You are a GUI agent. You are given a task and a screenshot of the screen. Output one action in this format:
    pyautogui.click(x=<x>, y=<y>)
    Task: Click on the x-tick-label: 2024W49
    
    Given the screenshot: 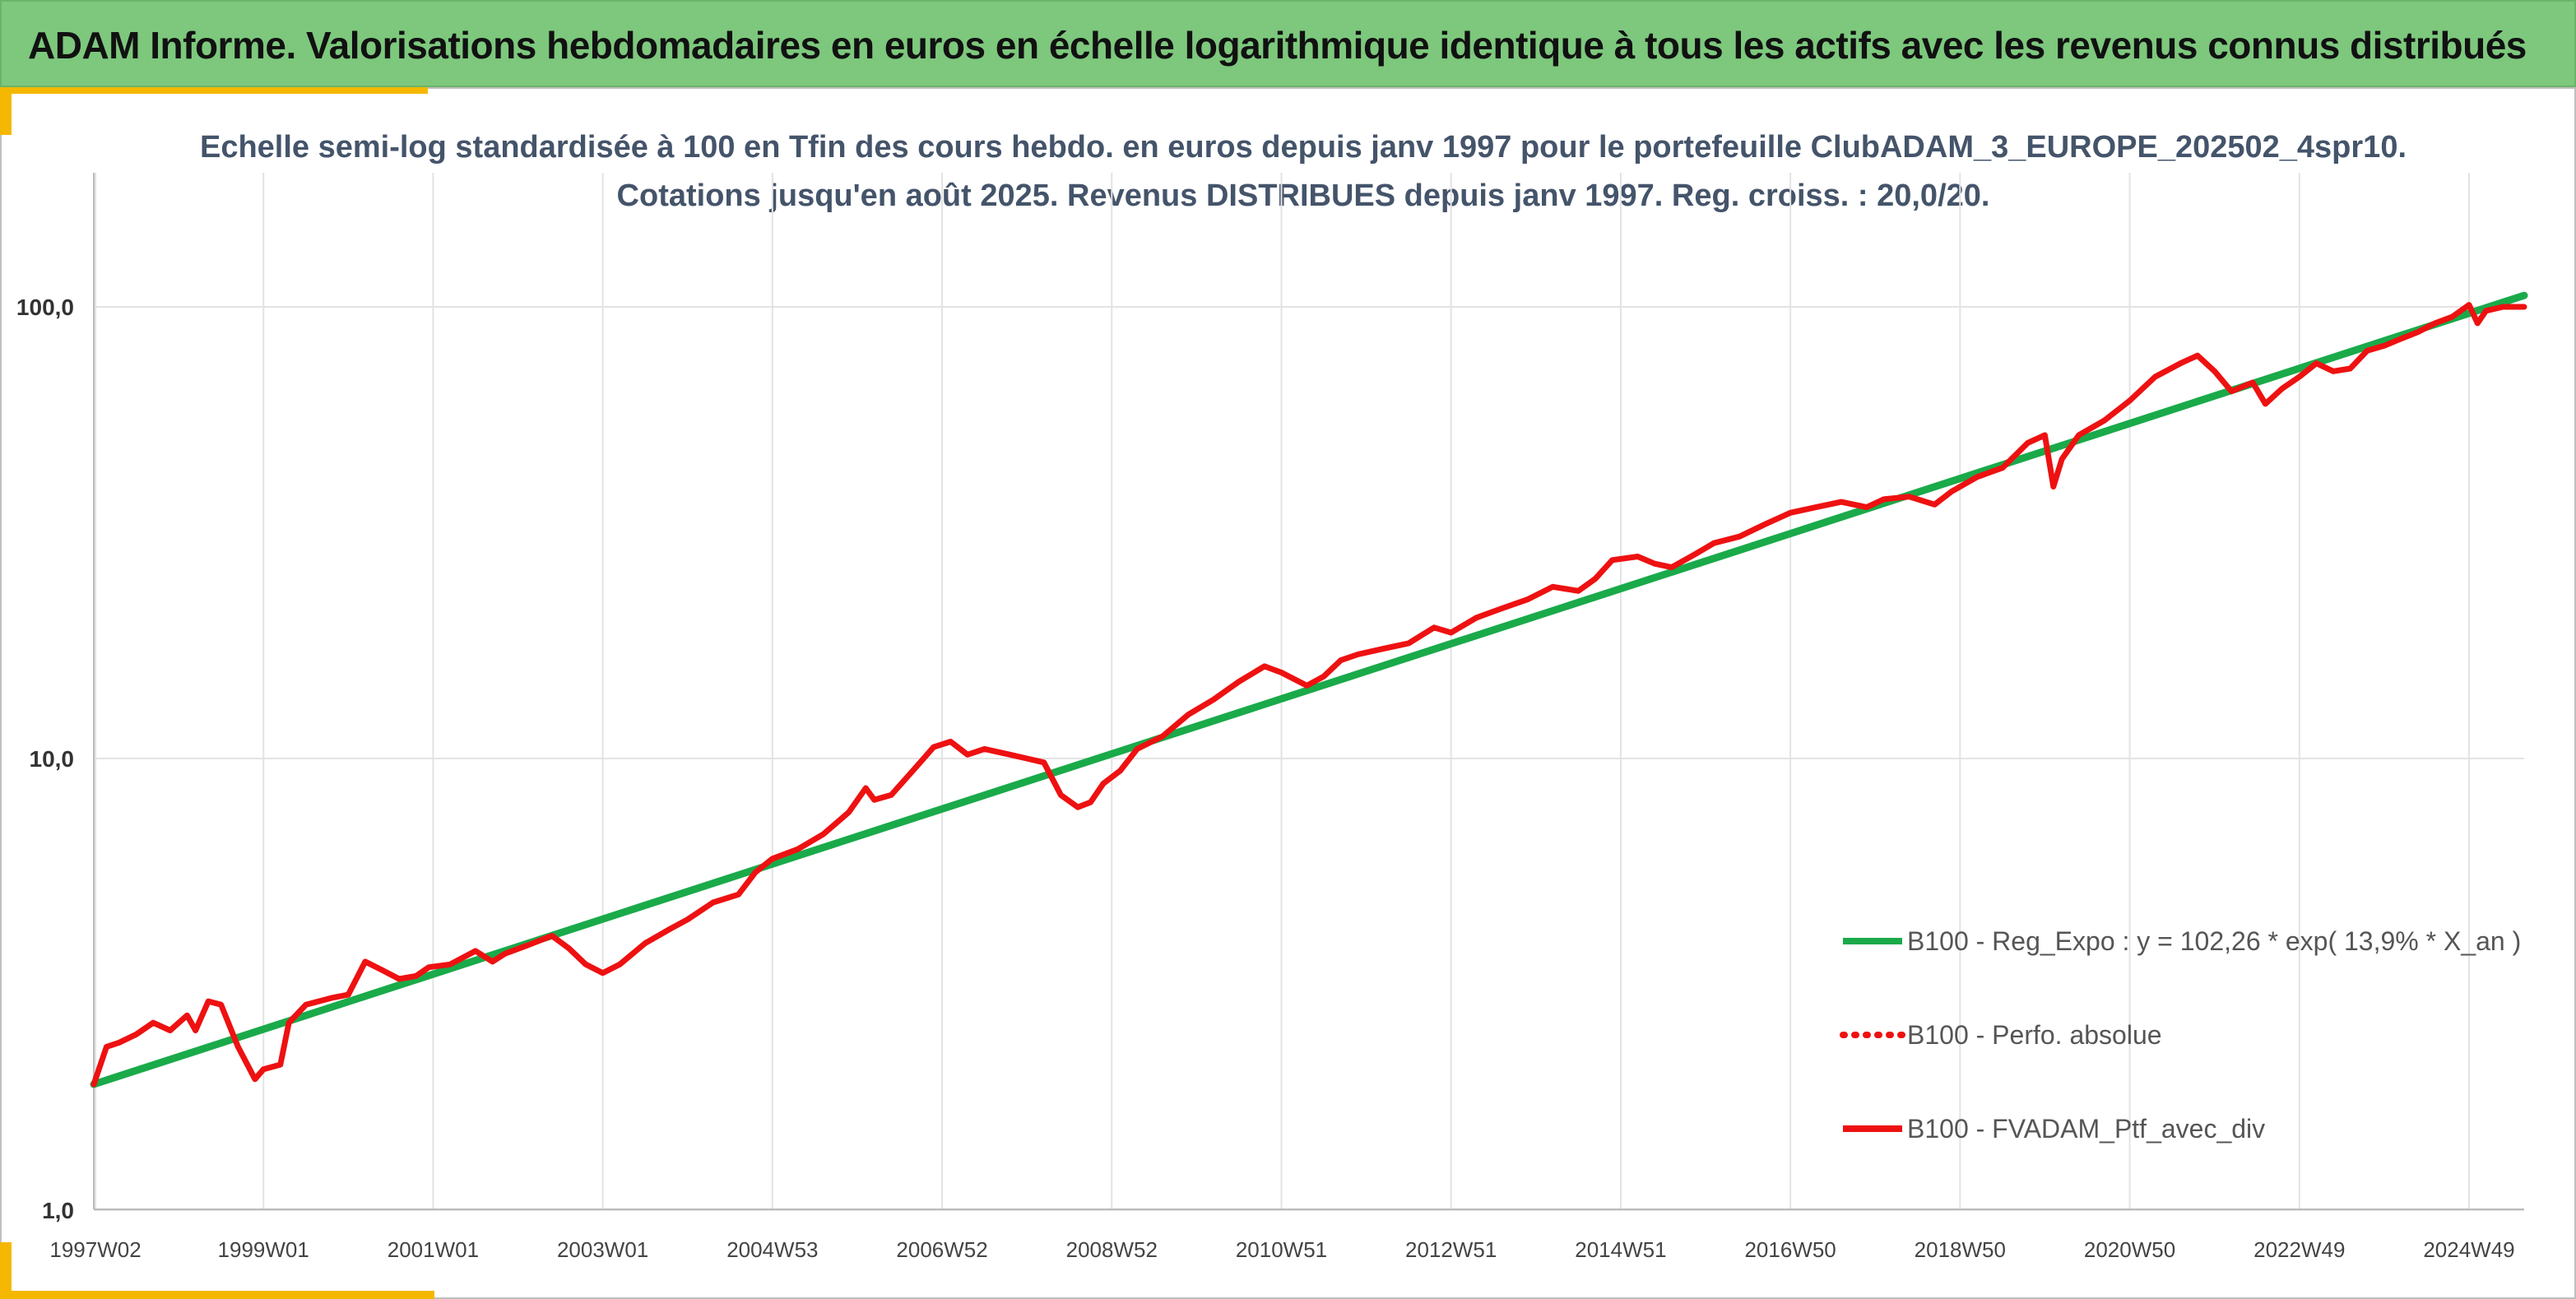 What is the action you would take?
    pyautogui.click(x=2468, y=1249)
    